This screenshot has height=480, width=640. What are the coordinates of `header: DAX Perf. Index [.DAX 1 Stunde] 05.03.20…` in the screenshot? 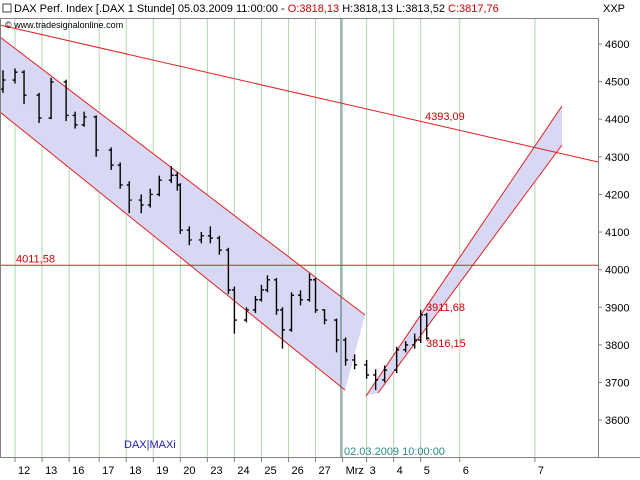 It's located at (256, 9).